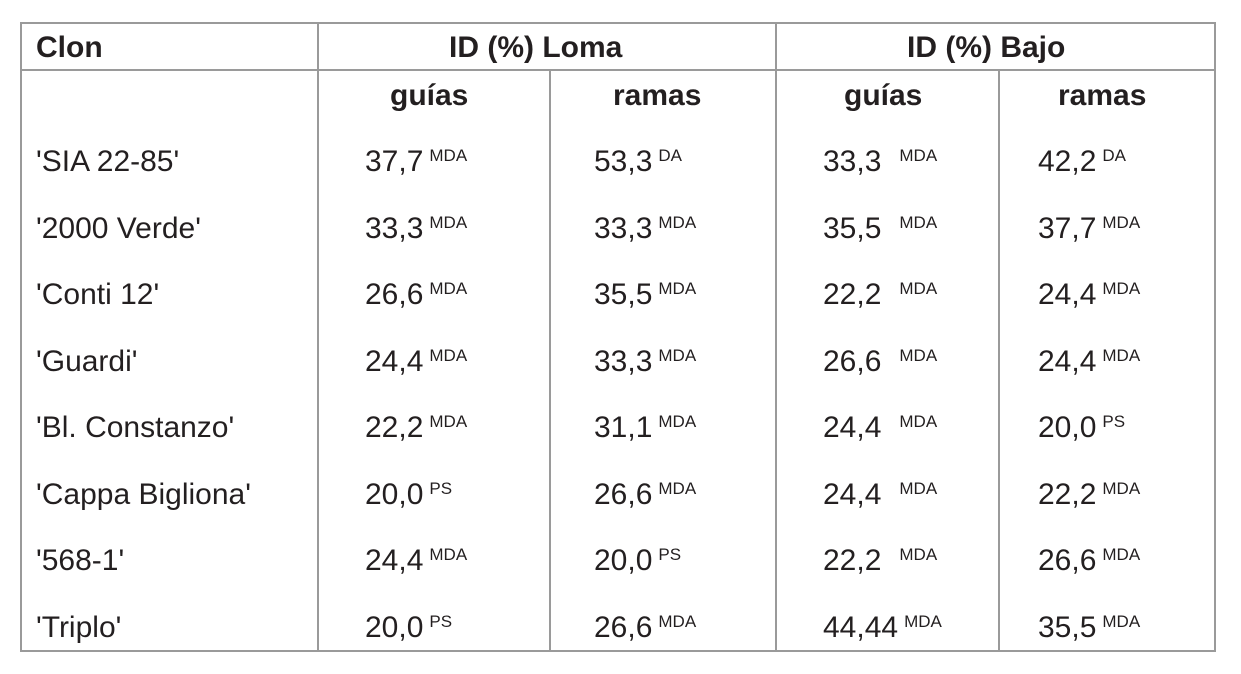 This screenshot has height=674, width=1241. Describe the element at coordinates (135, 427) in the screenshot. I see `row-label: 'Bl. Constanzo'` at that location.